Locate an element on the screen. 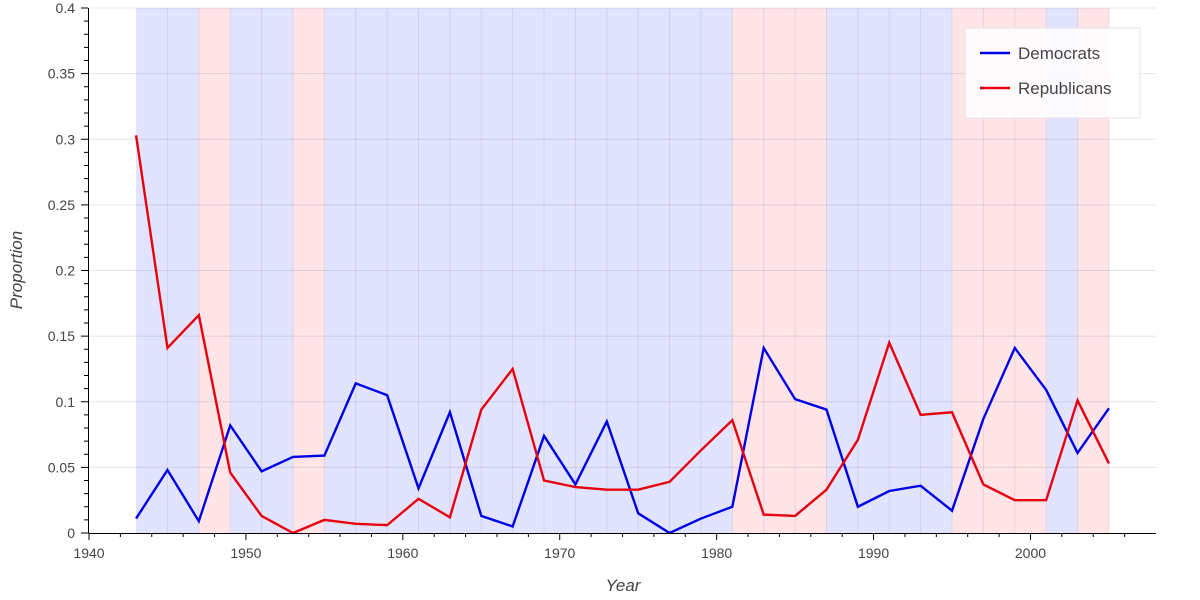 The width and height of the screenshot is (1200, 600). x-tick-label-1960: 1960 is located at coordinates (402, 553).